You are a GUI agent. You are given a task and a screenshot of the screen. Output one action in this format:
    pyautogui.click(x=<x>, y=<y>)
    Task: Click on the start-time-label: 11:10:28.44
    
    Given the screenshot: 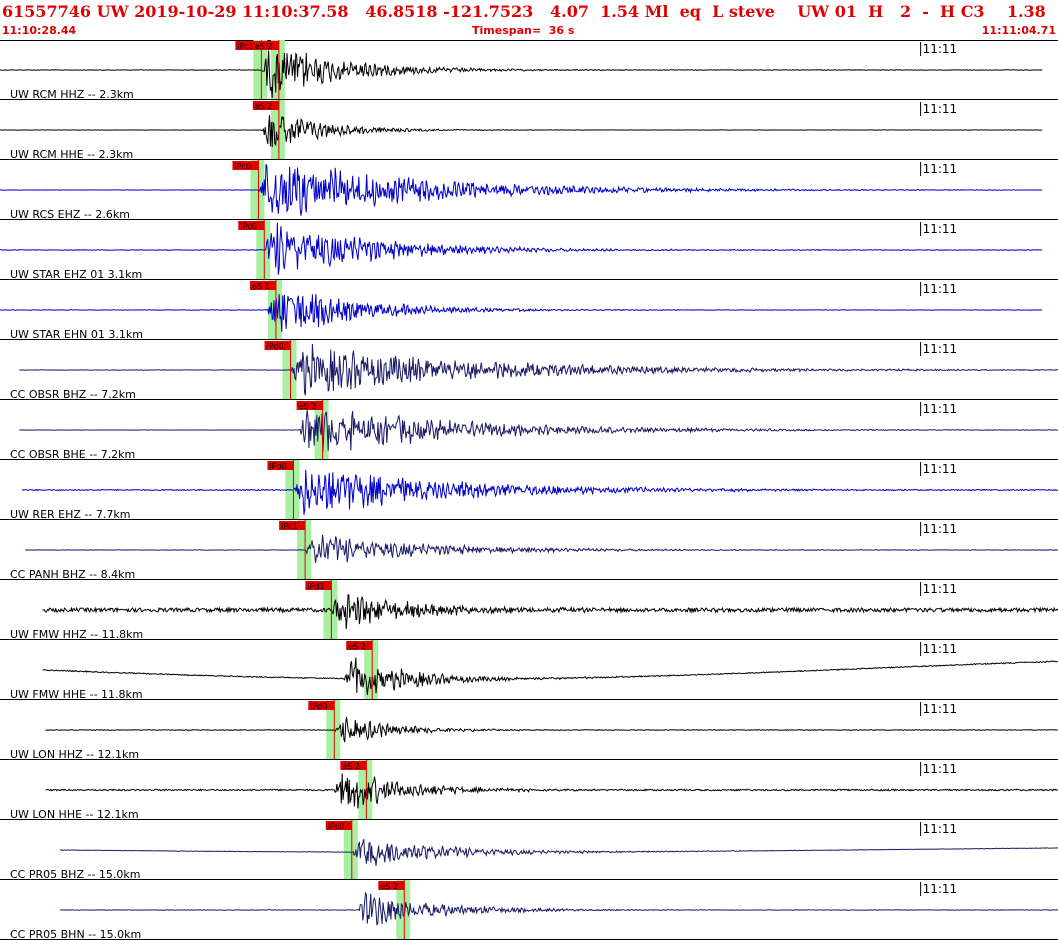 What is the action you would take?
    pyautogui.click(x=39, y=30)
    